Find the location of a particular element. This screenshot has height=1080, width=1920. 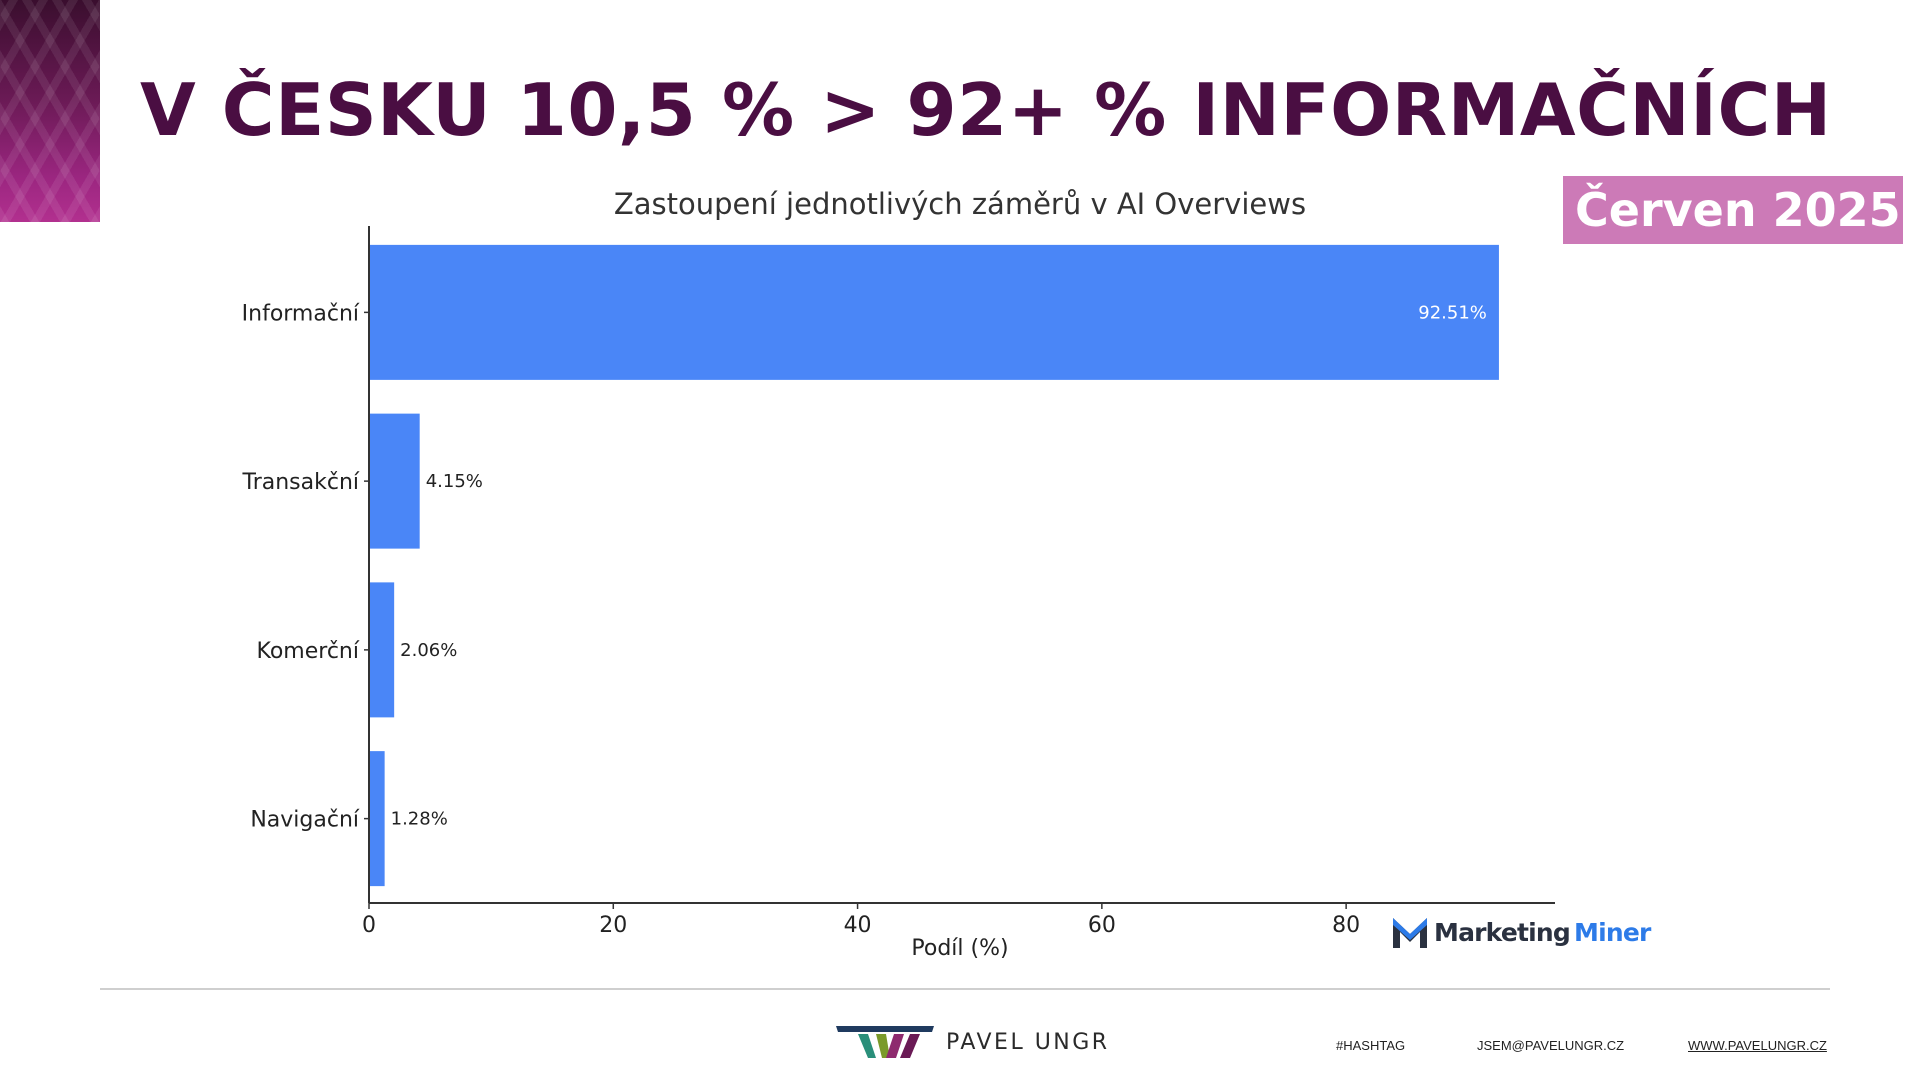

author-name: PAVEL UNGR is located at coordinates (1028, 1042).